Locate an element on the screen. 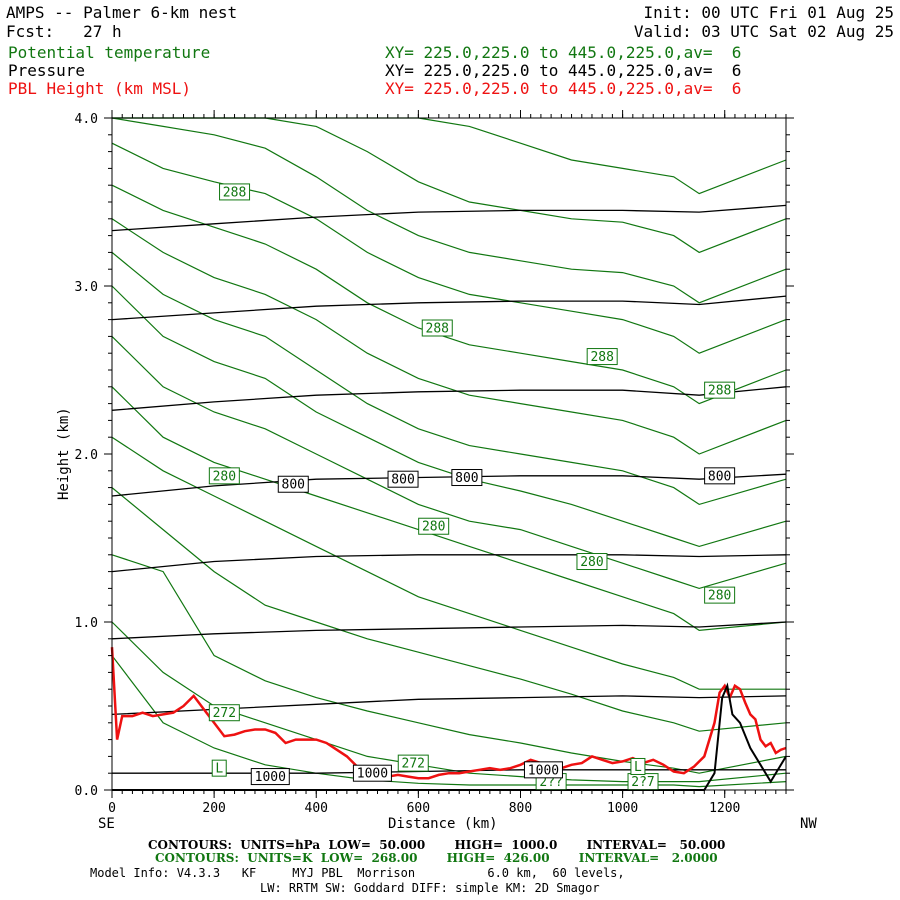  y-tick-label-1: 1.0 is located at coordinates (86, 623).